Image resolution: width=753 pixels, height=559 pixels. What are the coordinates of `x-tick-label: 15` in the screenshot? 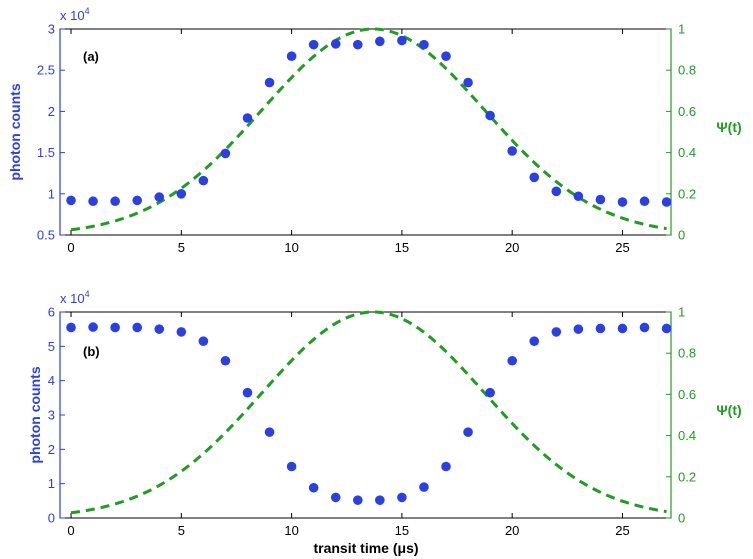 It's located at (402, 247).